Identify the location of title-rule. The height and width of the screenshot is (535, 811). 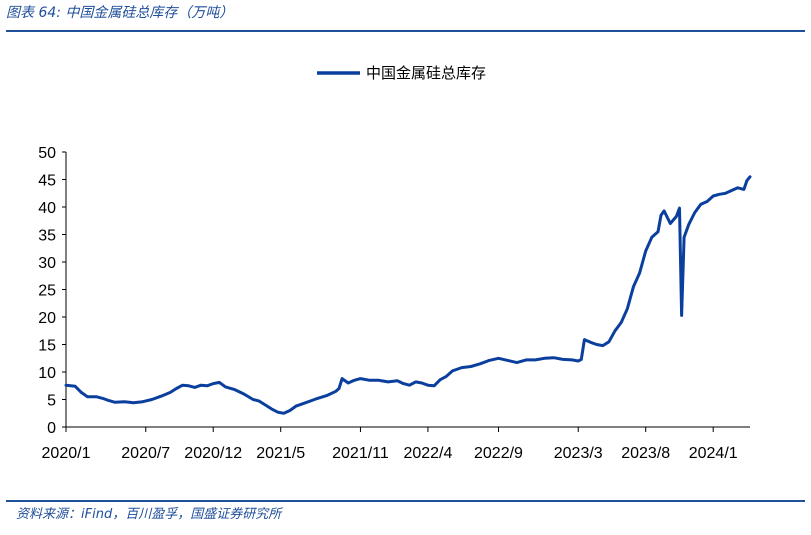
(405, 31).